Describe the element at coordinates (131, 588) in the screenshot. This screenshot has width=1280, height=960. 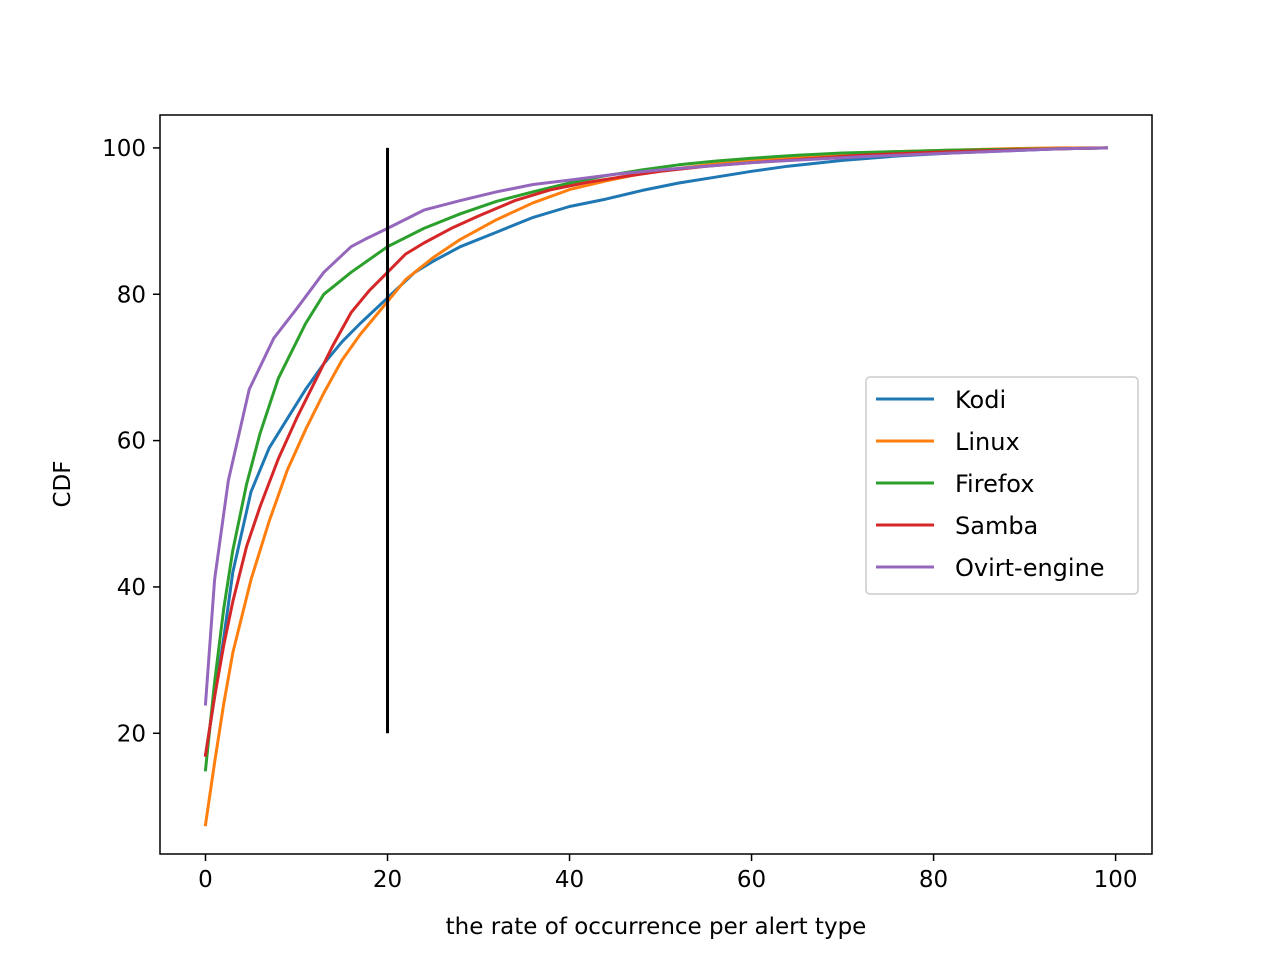
I see `y-tick-label: 40` at that location.